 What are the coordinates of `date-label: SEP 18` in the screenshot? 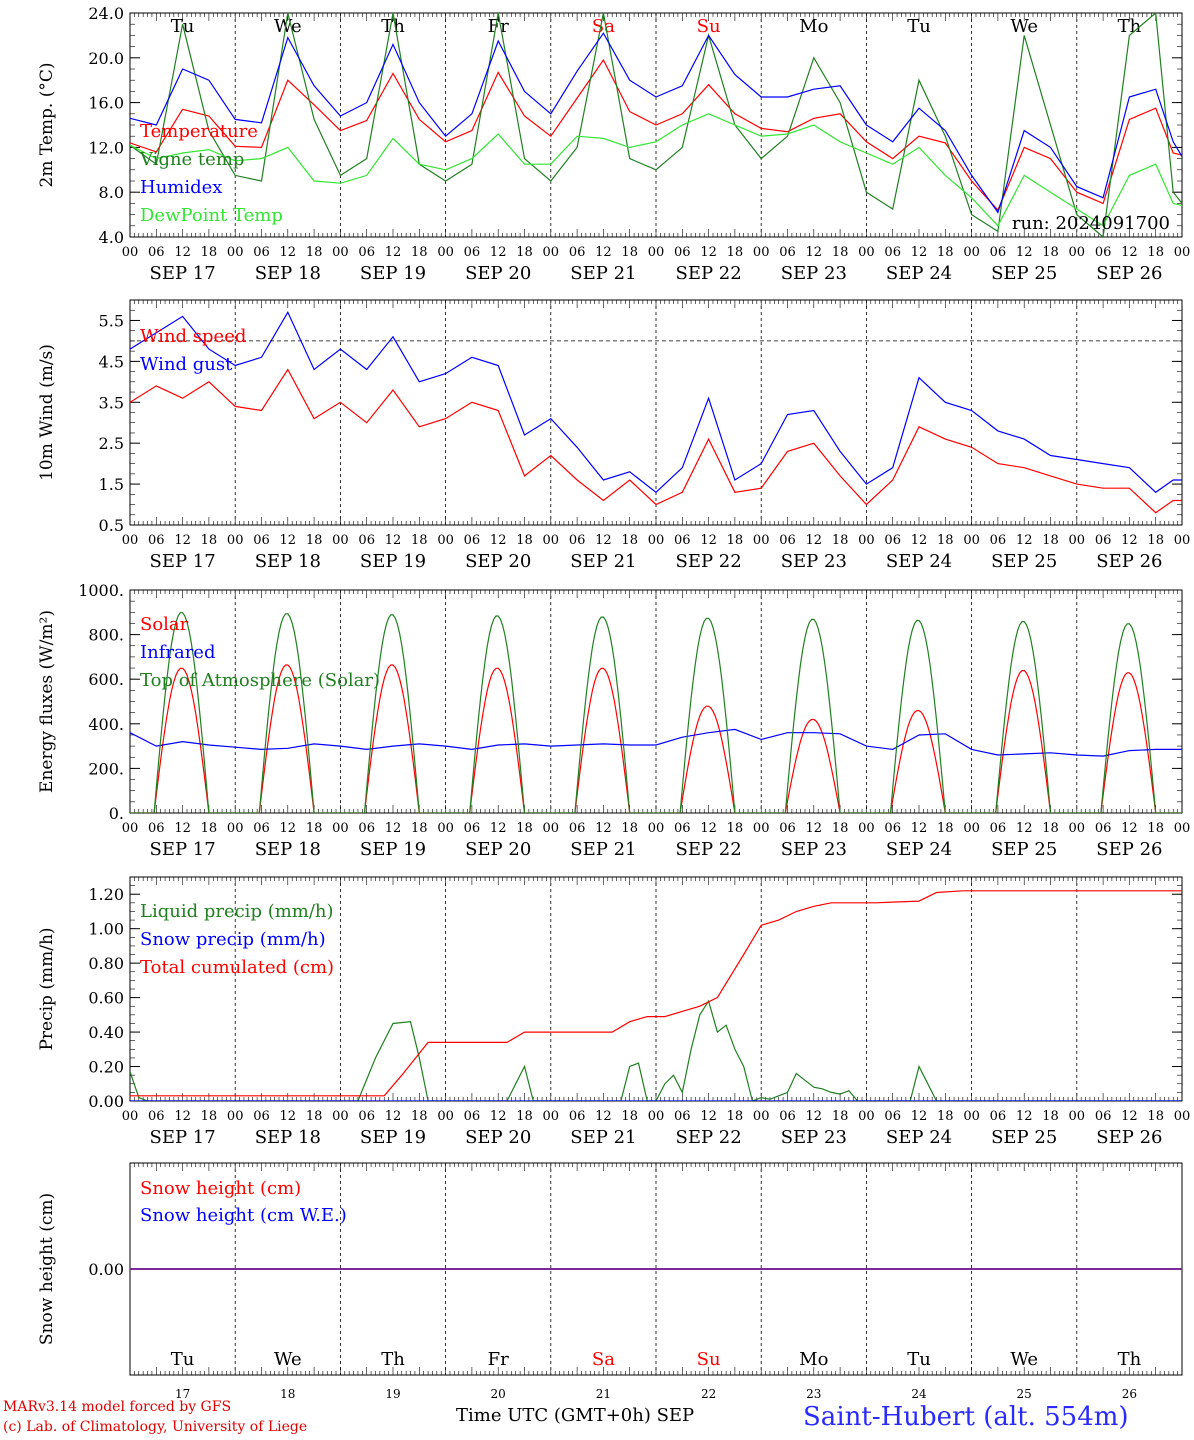 It's located at (288, 561).